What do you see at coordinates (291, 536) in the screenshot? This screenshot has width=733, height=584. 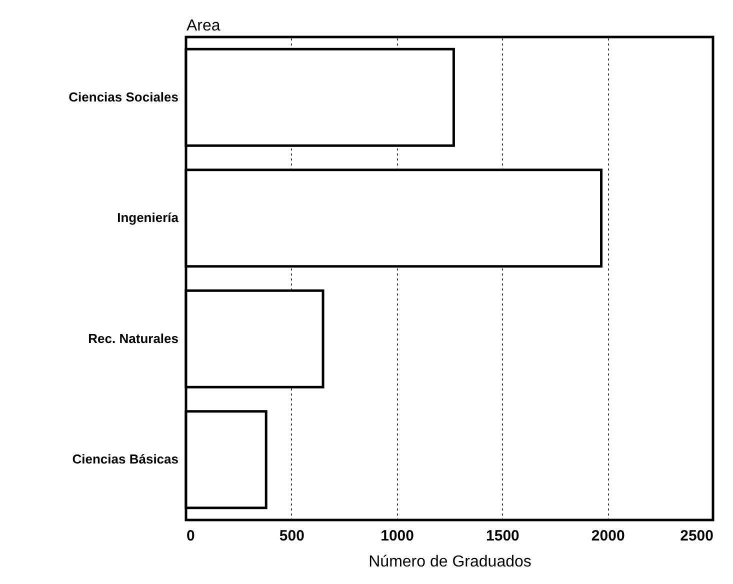 I see `x-tick-label: 500` at bounding box center [291, 536].